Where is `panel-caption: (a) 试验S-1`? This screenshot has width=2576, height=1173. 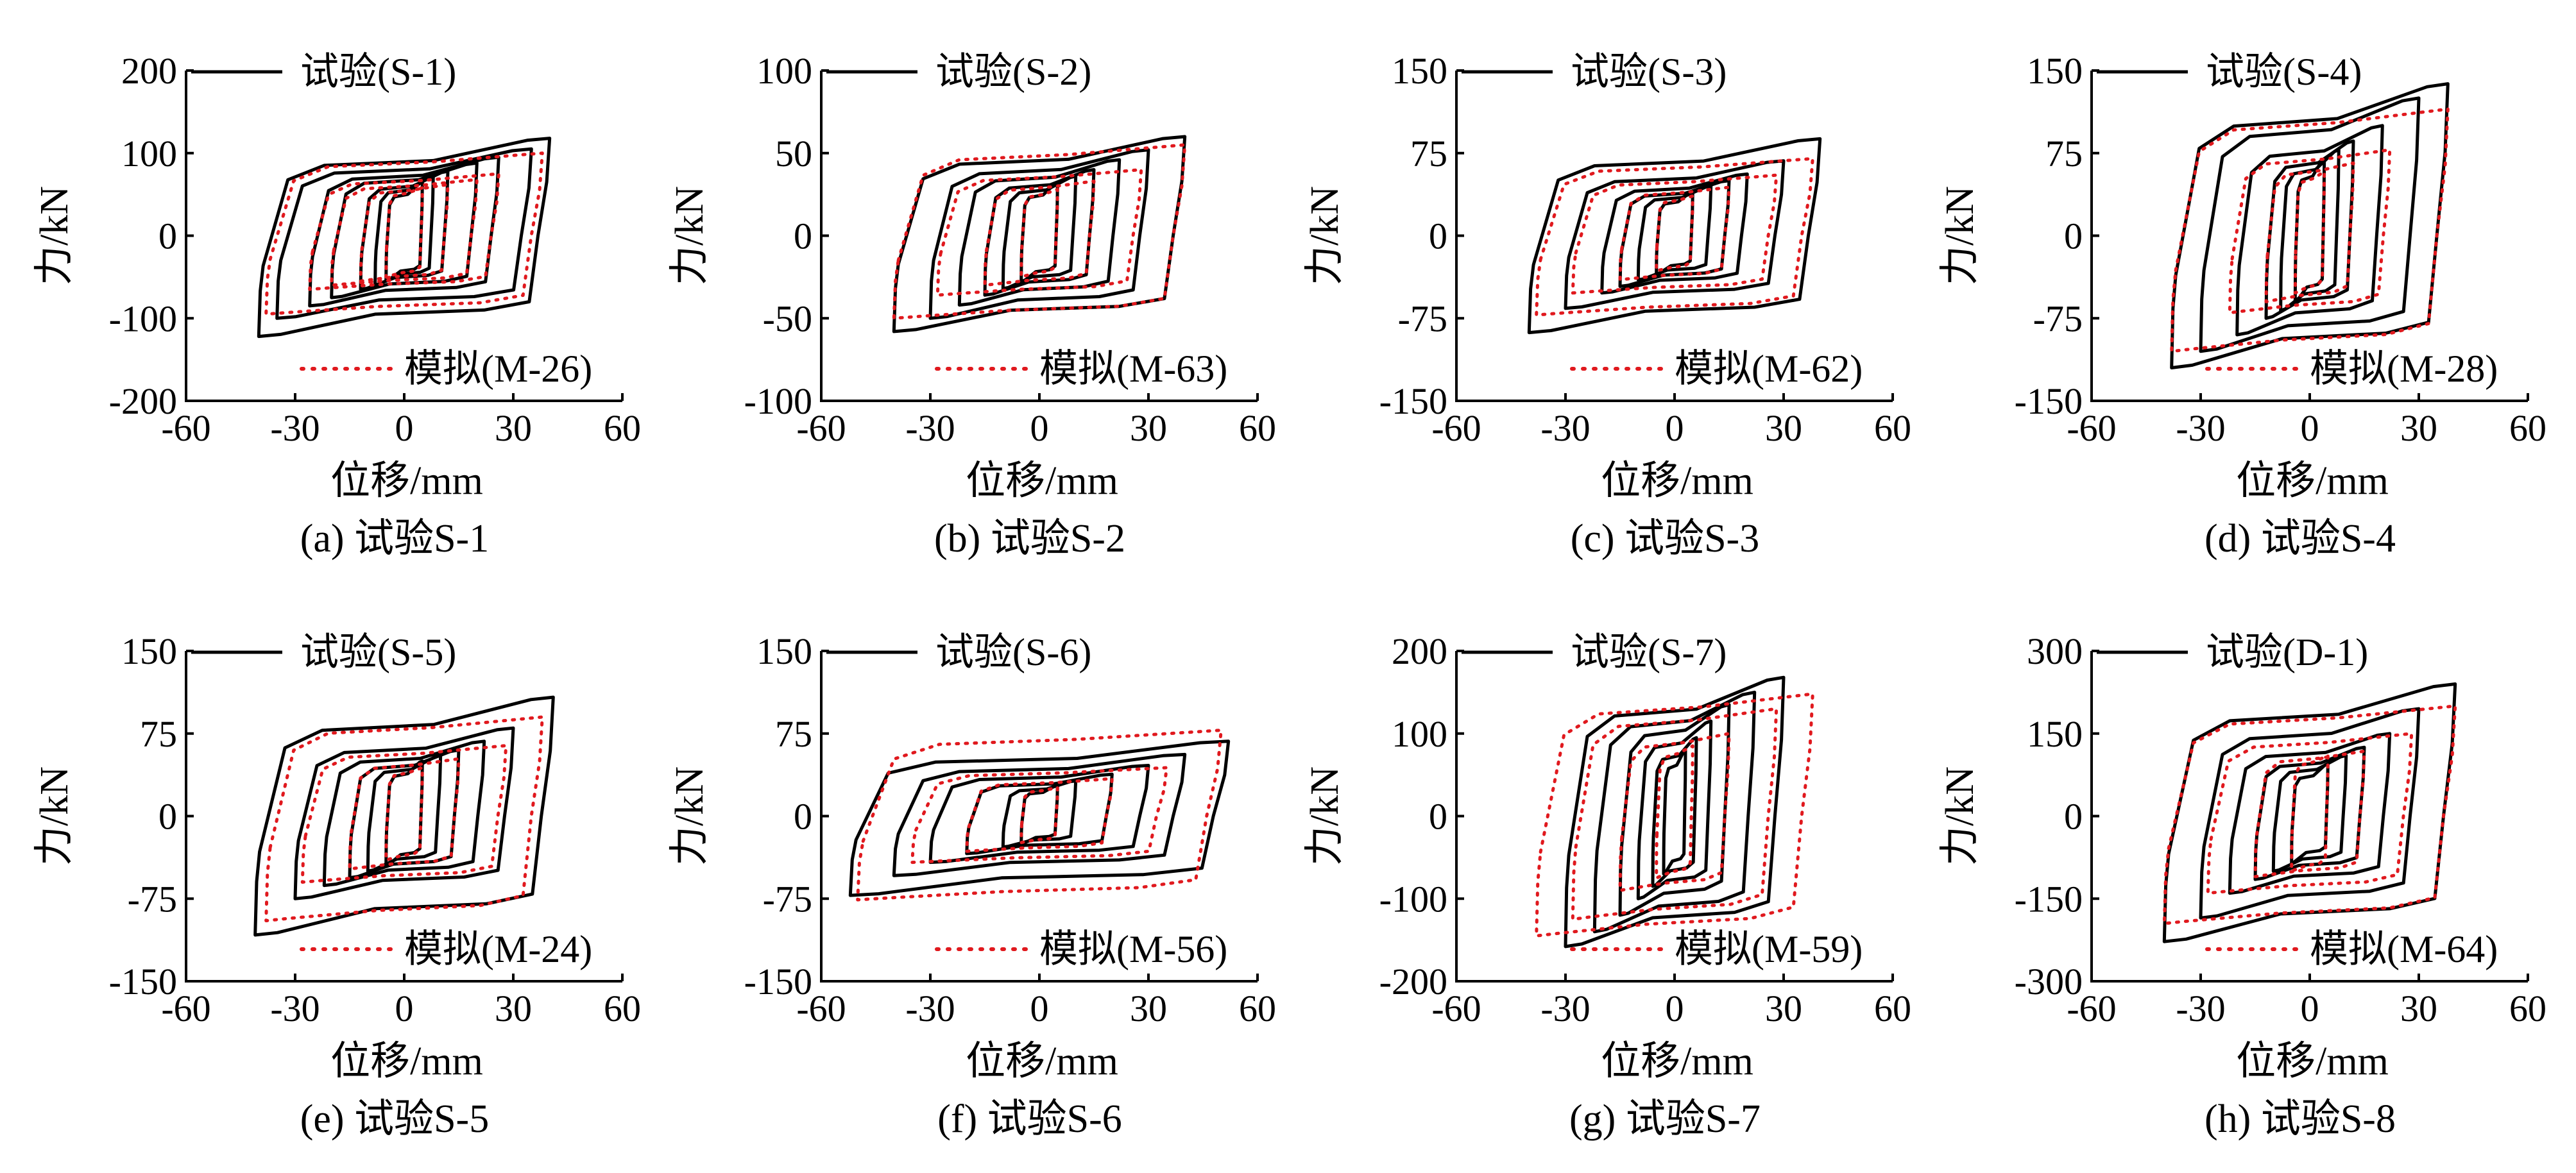 panel-caption: (a) 试验S-1 is located at coordinates (394, 539).